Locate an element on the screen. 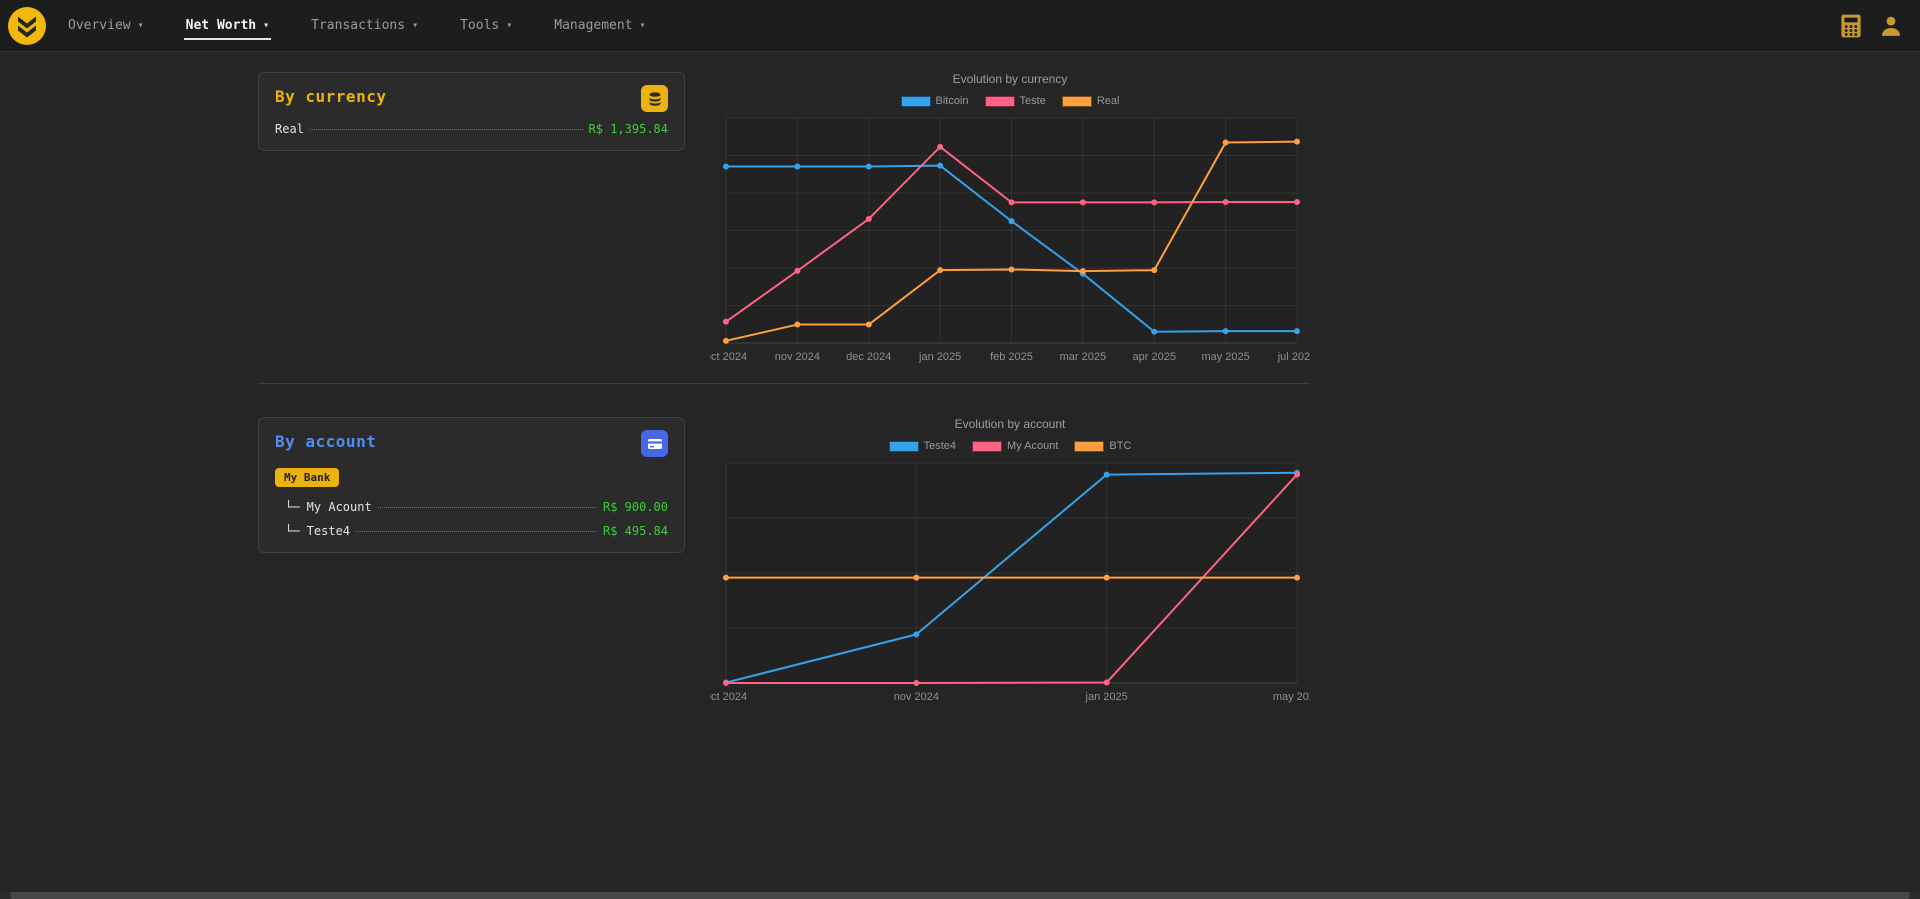 The height and width of the screenshot is (899, 1920). legend-label: Teste4 is located at coordinates (940, 446).